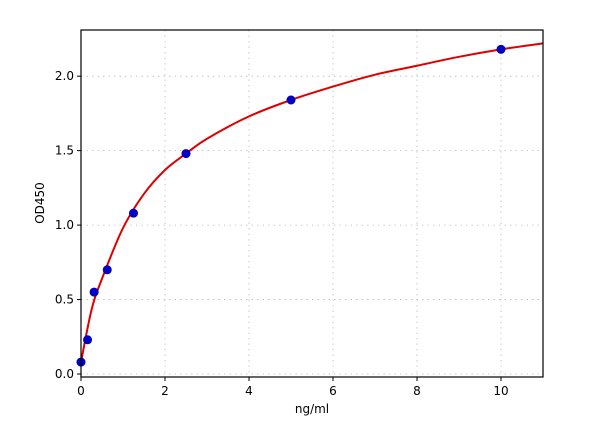 The image size is (600, 440). What do you see at coordinates (64, 151) in the screenshot?
I see `y-tick-label: 1.5` at bounding box center [64, 151].